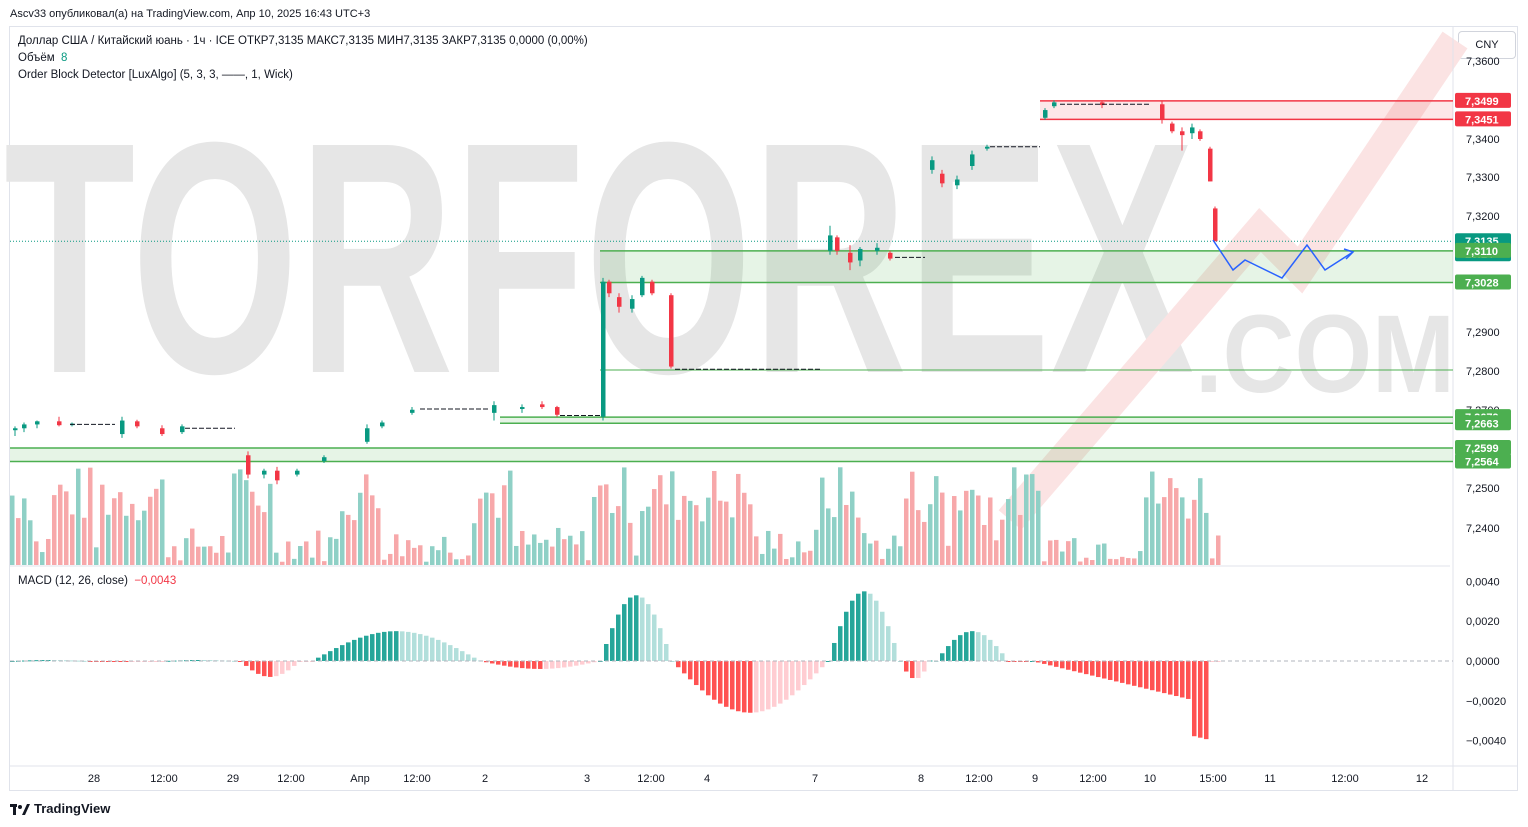 Image resolution: width=1528 pixels, height=827 pixels. I want to click on tradingview-brand: TradingView, so click(60, 808).